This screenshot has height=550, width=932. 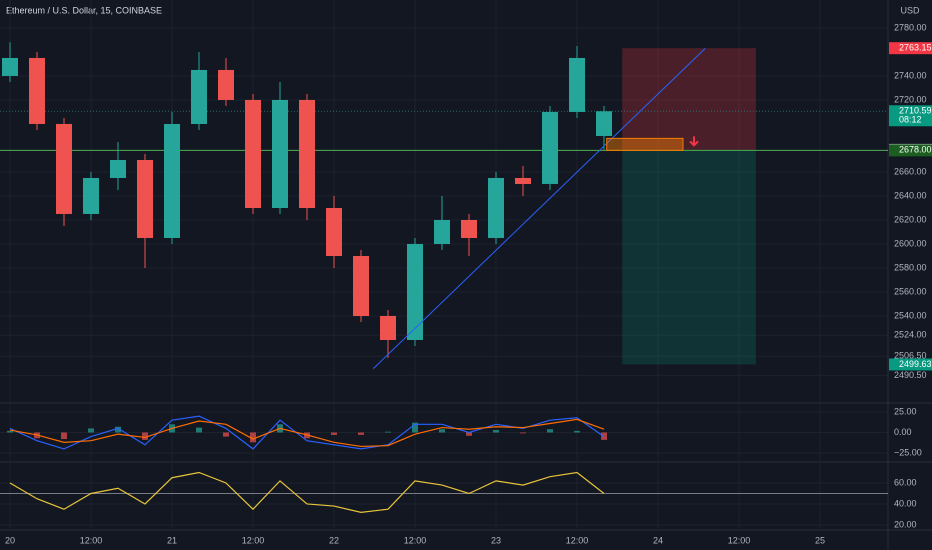 I want to click on price-label: 2710.59, so click(x=915, y=111).